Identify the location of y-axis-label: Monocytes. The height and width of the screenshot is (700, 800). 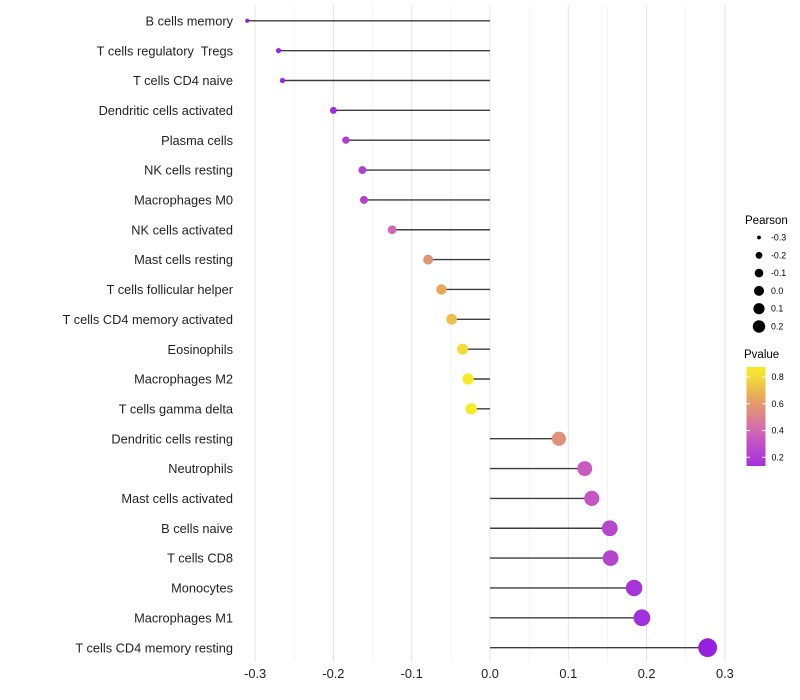
(202, 588).